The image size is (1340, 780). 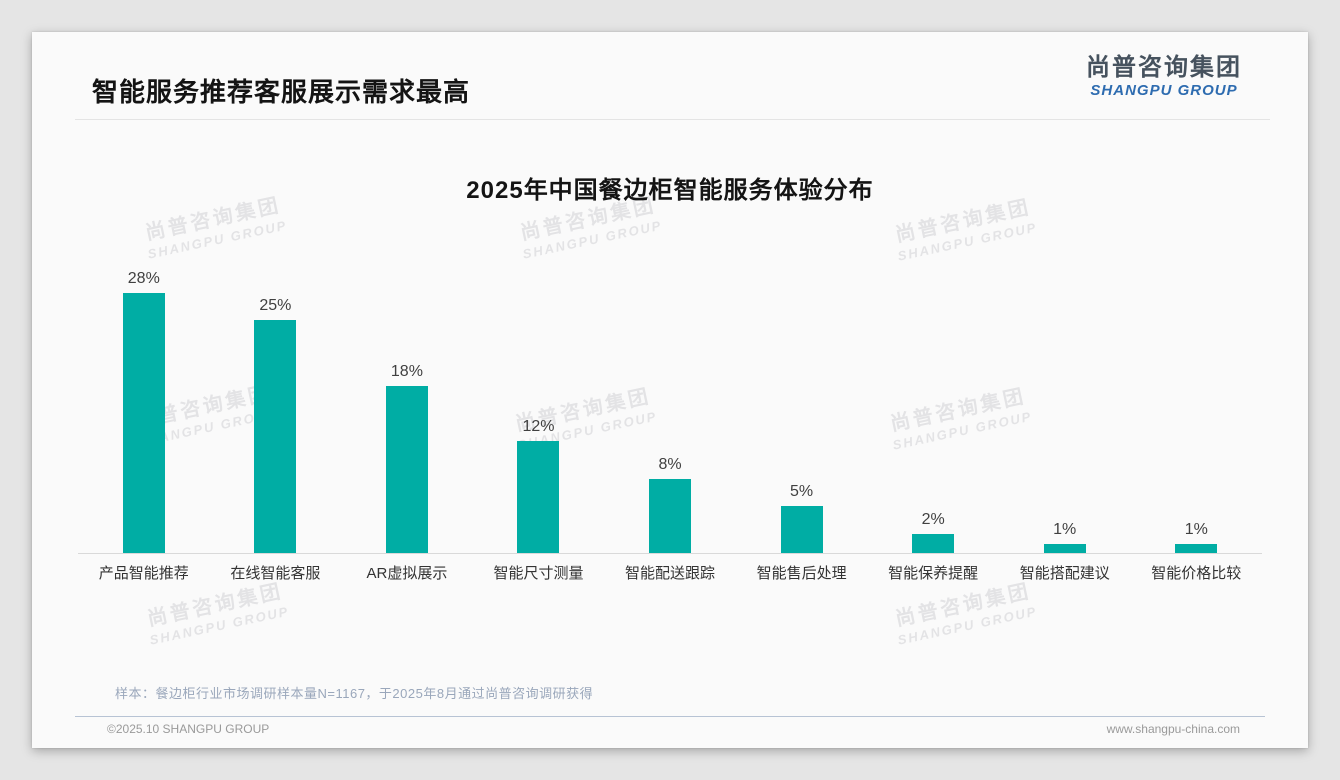 I want to click on bar-column: 28%, so click(x=144, y=408).